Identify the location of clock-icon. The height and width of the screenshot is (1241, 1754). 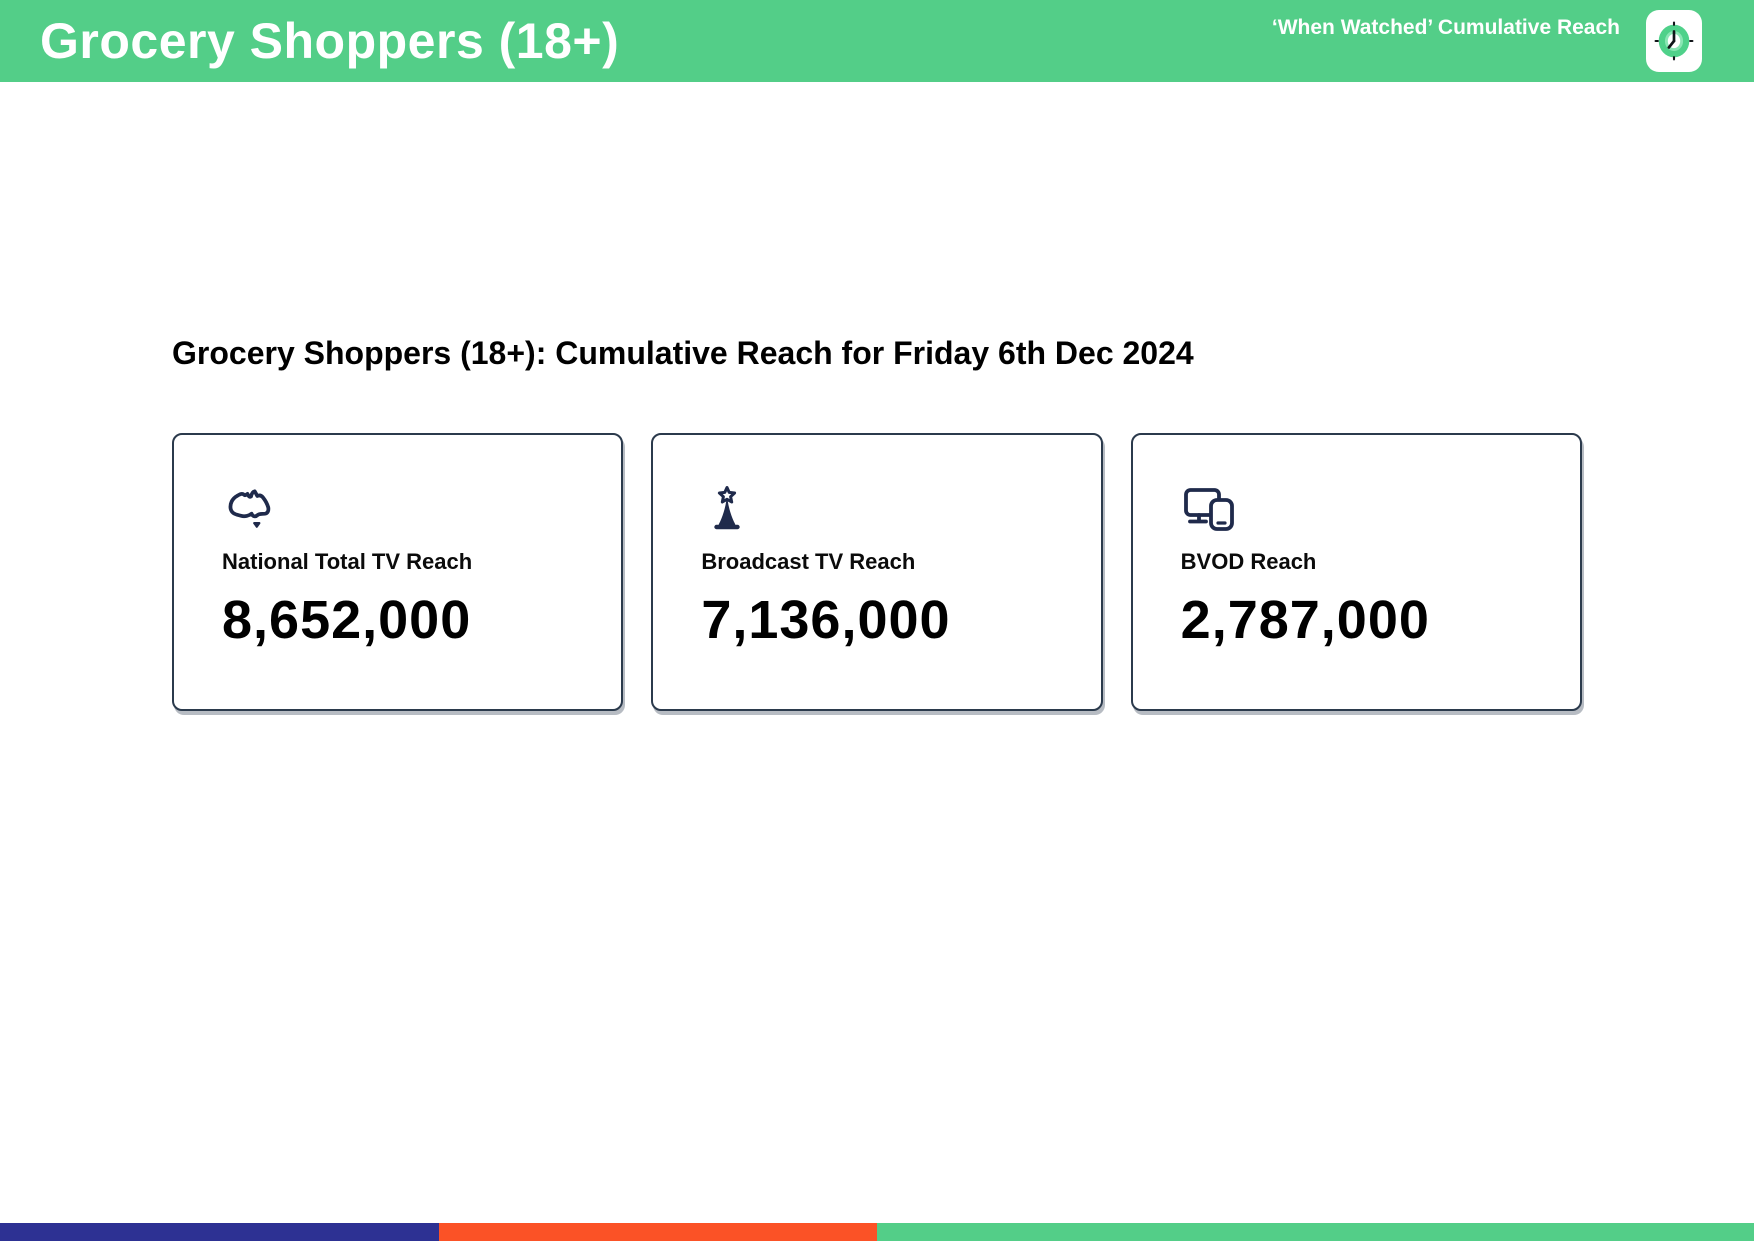
(1674, 41).